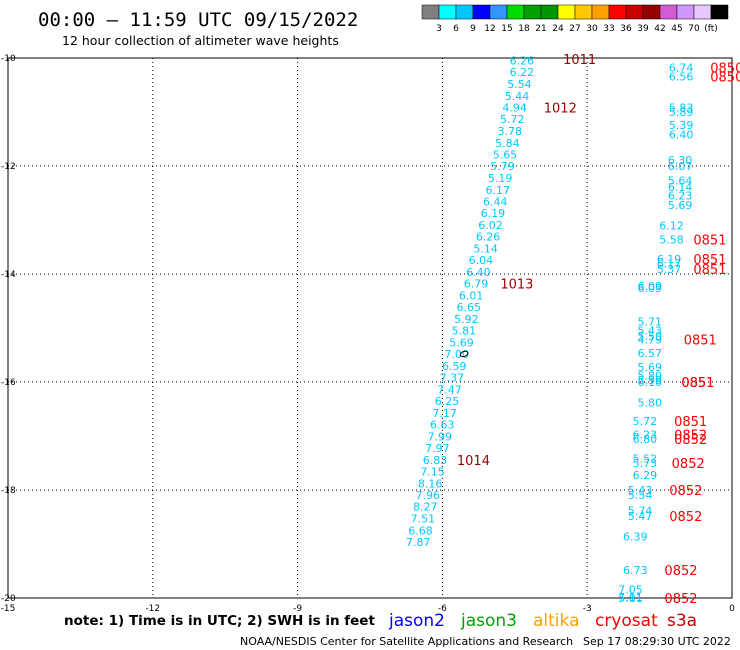 Image resolution: width=740 pixels, height=650 pixels. What do you see at coordinates (630, 589) in the screenshot?
I see `wave-height-point: 7.05` at bounding box center [630, 589].